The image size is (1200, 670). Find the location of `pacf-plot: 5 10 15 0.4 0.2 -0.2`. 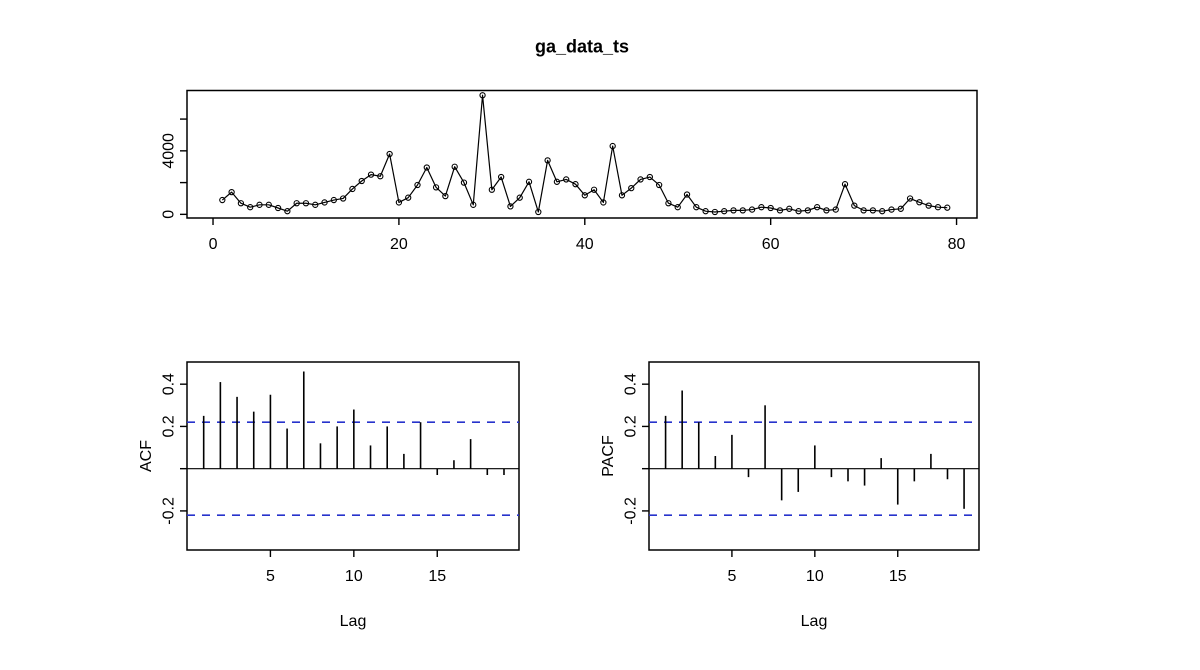

pacf-plot: 5 10 15 0.4 0.2 -0.2 is located at coordinates (801, 473).